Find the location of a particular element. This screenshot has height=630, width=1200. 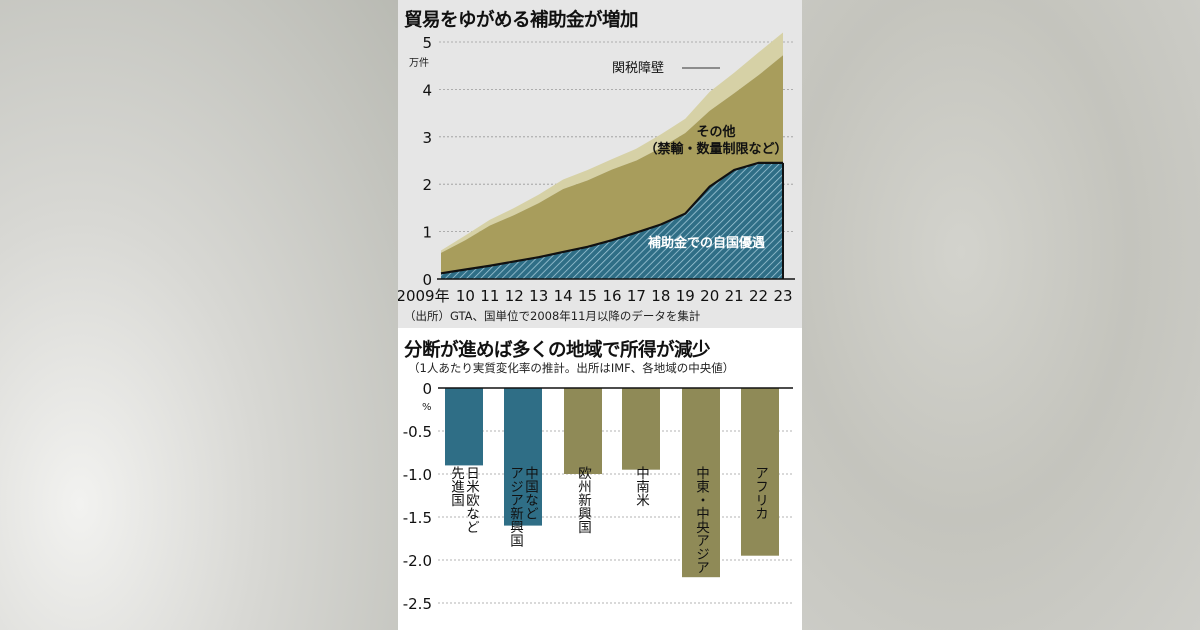

line-subsidy is located at coordinates (611, 218).